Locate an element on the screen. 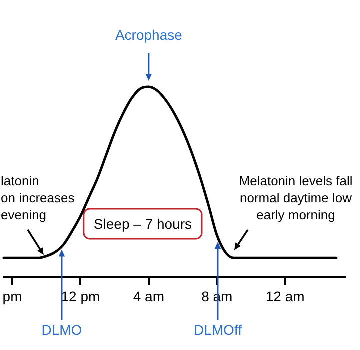 The image size is (360, 350). annotation: Sleep – 7 hours is located at coordinates (143, 224).